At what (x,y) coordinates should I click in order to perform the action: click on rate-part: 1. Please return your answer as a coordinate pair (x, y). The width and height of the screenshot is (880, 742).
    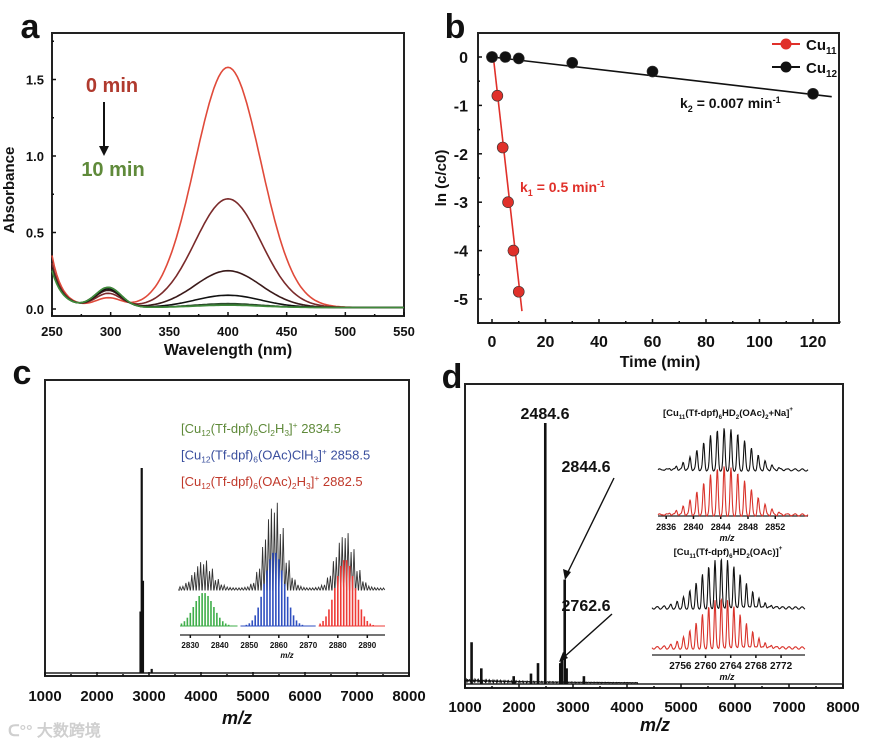
    Looking at the image, I should click on (530, 193).